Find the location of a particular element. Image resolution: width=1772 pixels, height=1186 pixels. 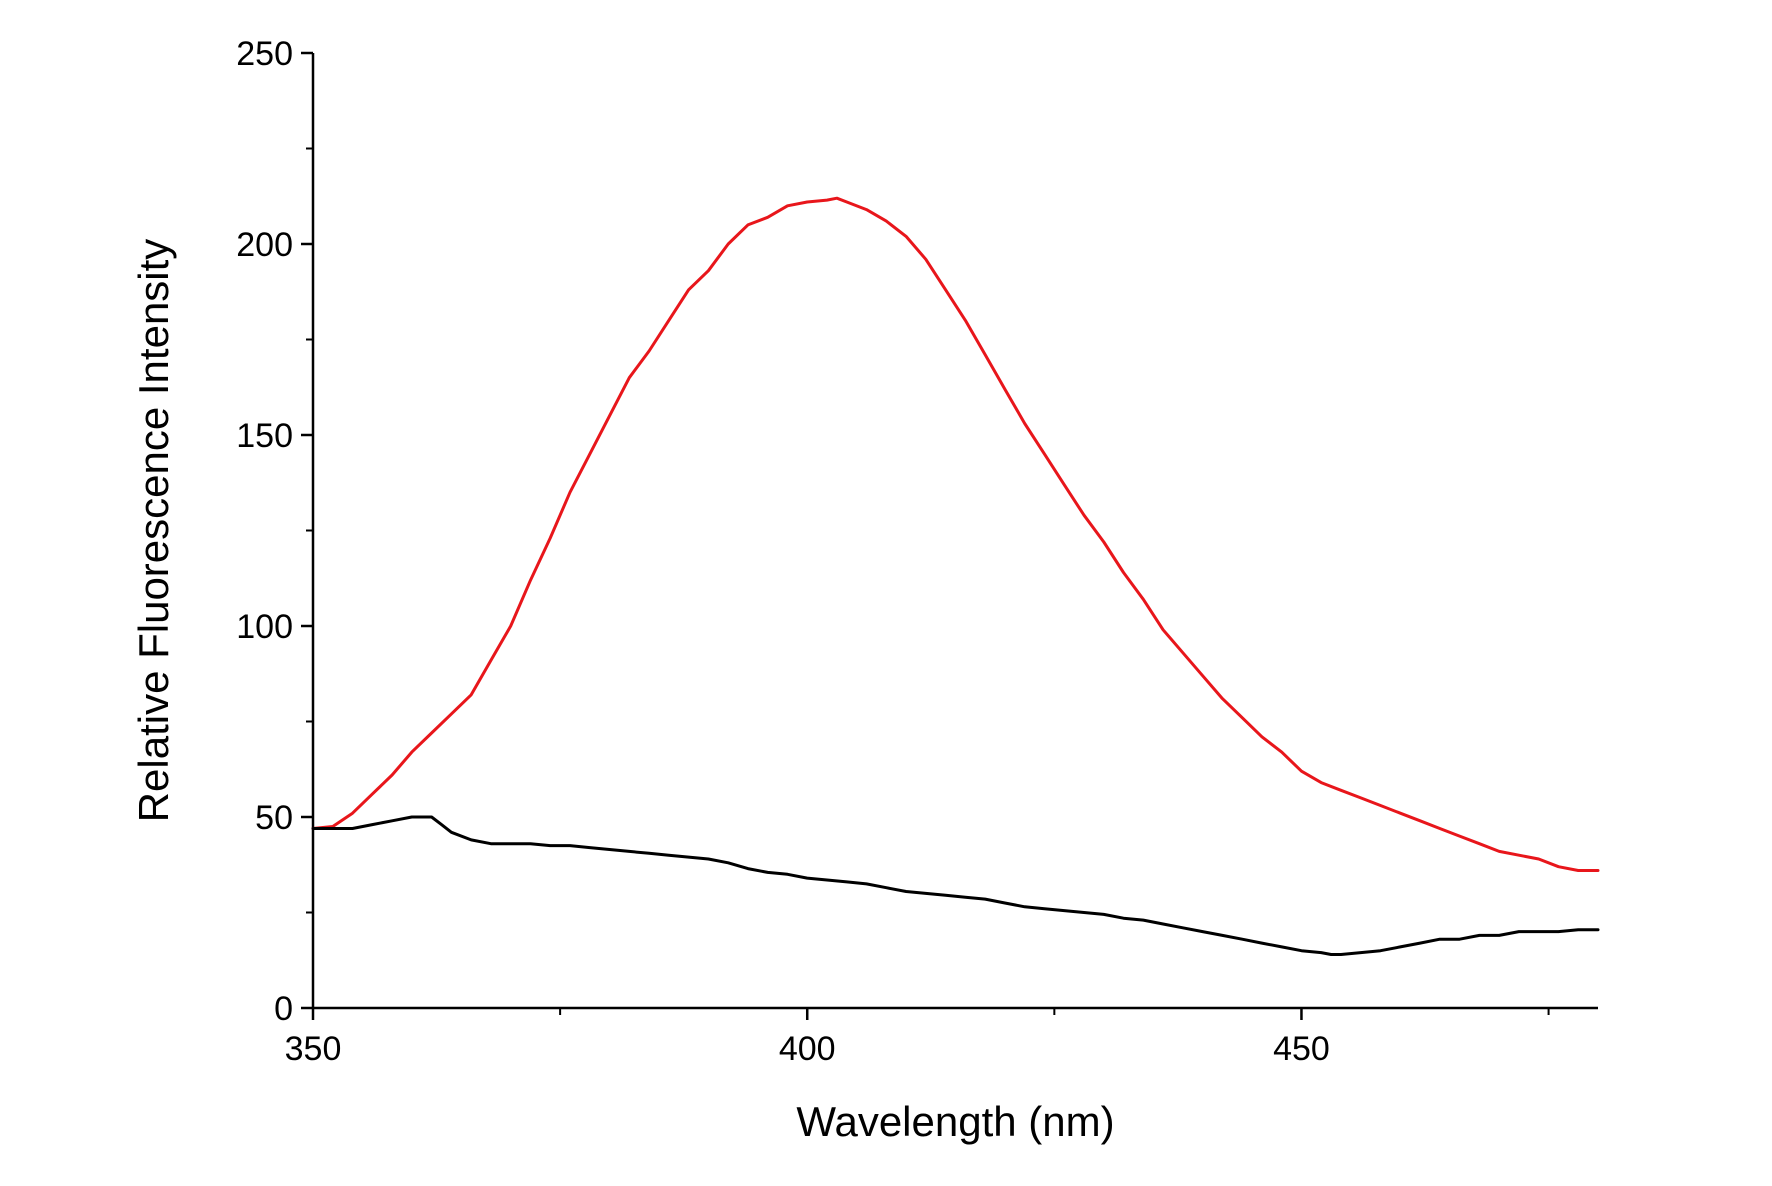

y-tick-label: 0 is located at coordinates (283, 1009).